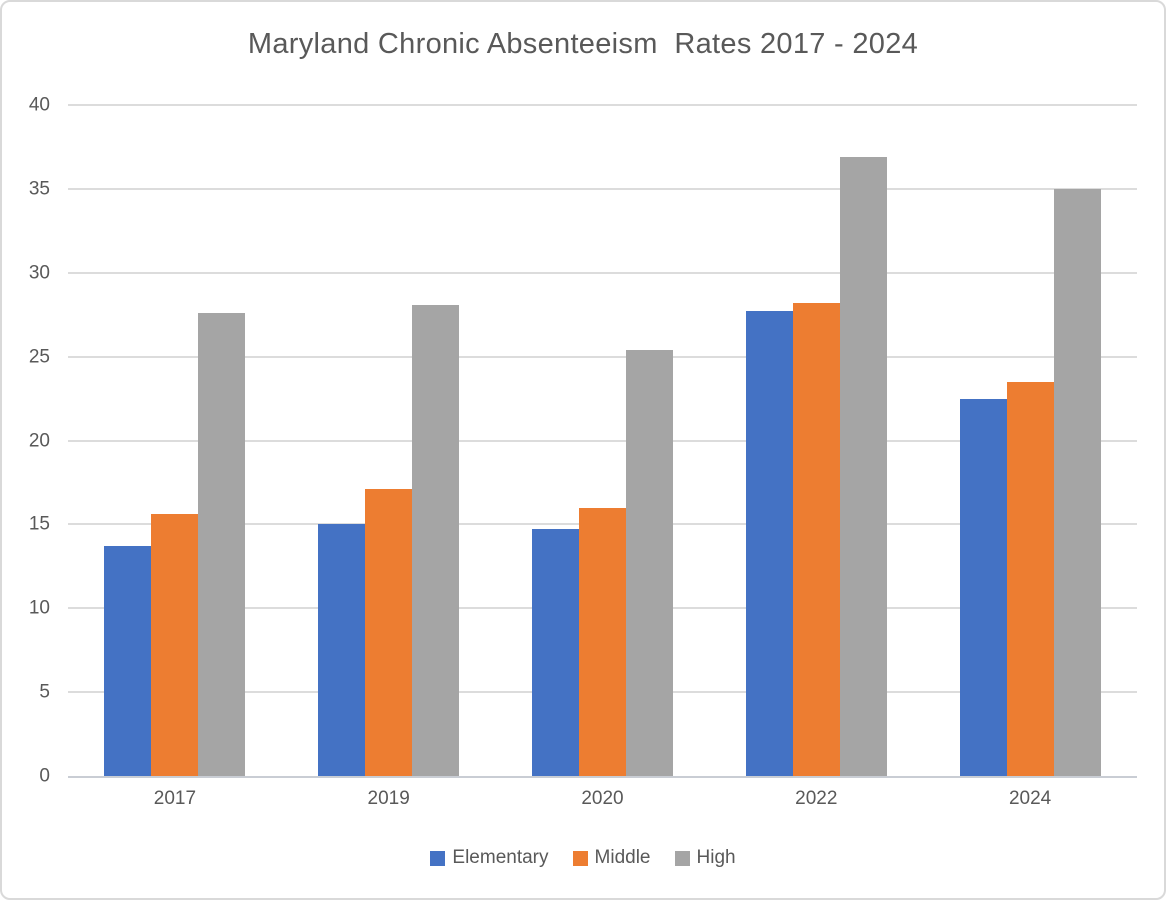  What do you see at coordinates (682, 858) in the screenshot?
I see `legend-swatch-high` at bounding box center [682, 858].